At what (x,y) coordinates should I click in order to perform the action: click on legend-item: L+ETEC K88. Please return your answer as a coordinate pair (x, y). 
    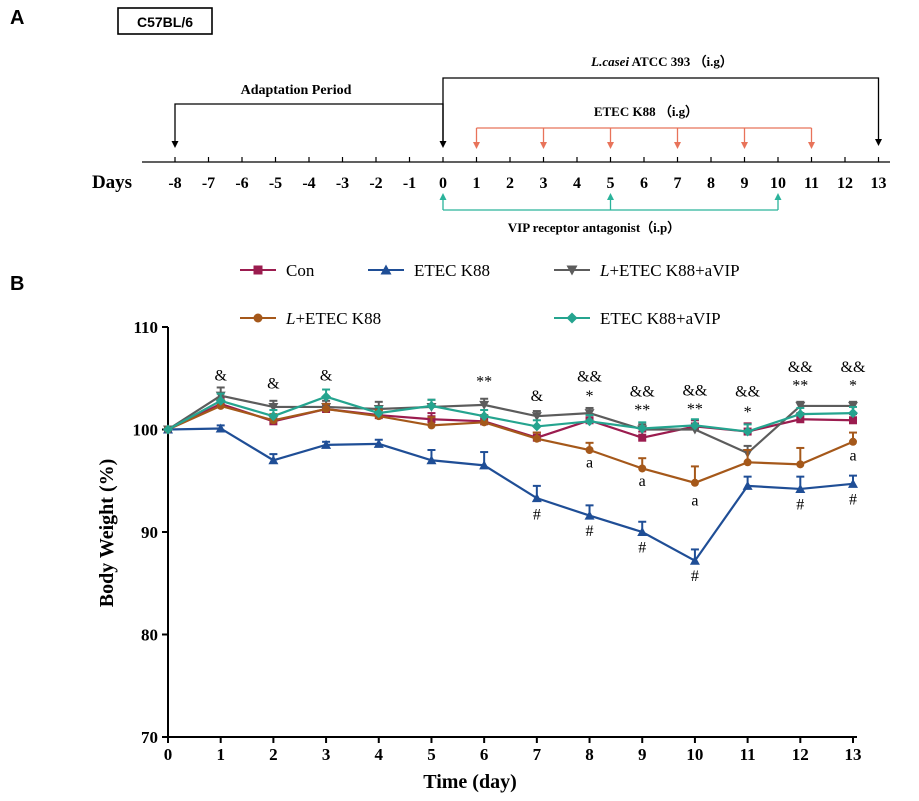
    Looking at the image, I should click on (310, 318).